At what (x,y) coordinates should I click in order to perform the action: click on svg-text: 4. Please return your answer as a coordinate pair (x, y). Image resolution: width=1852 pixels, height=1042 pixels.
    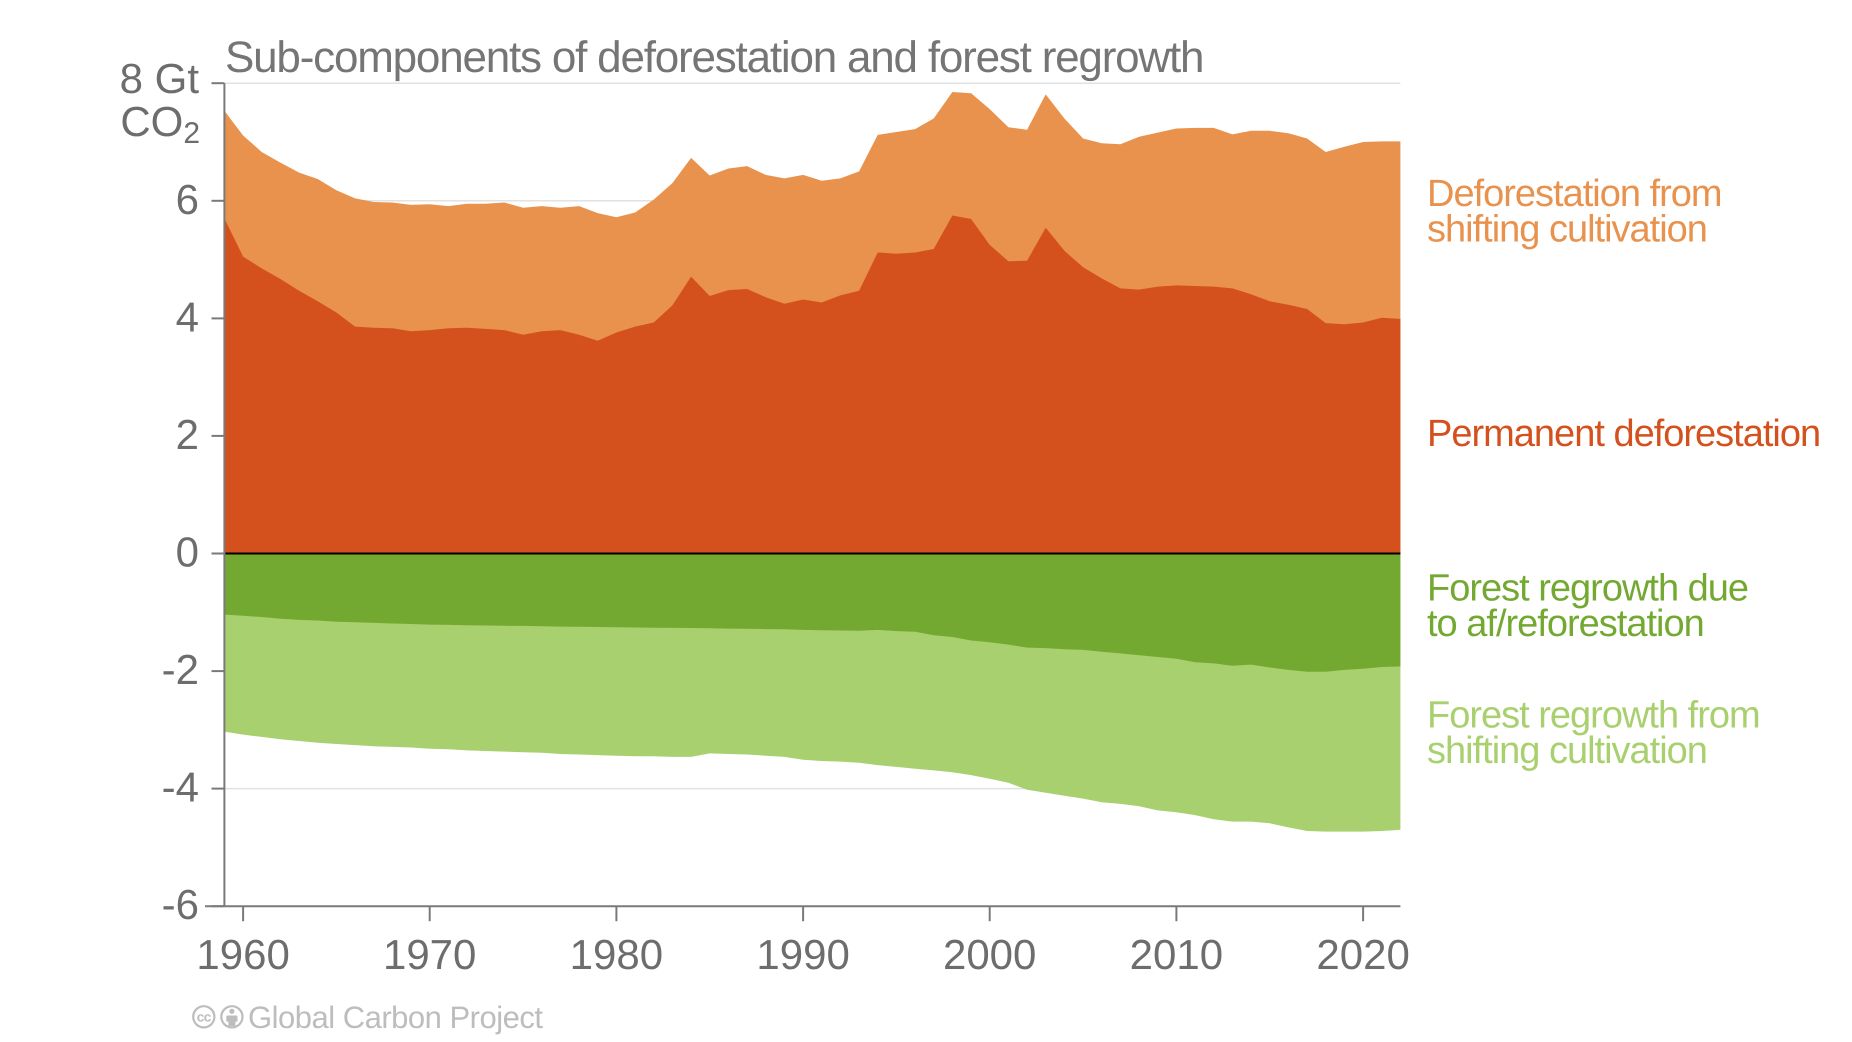
    Looking at the image, I should click on (187, 316).